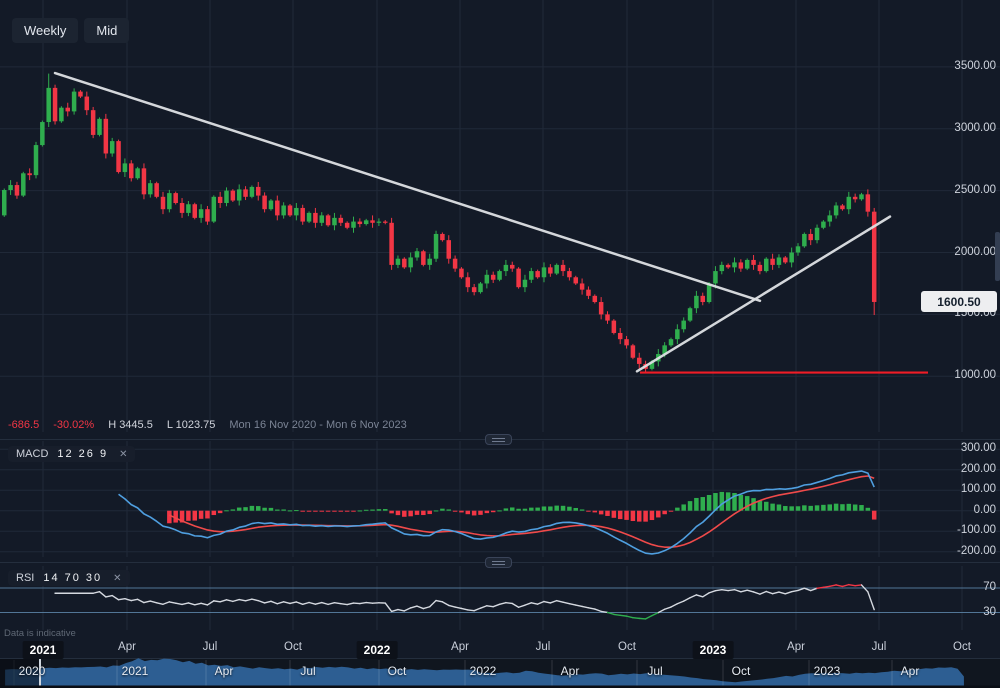 Image resolution: width=1000 pixels, height=688 pixels. I want to click on macd-axis-tick: 300.00, so click(978, 448).